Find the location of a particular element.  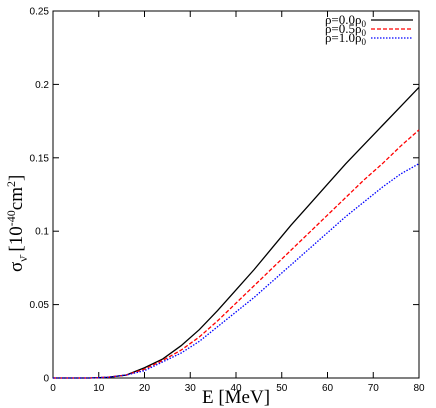

y-axis-title-subscript: ν̄ is located at coordinates (23, 257).